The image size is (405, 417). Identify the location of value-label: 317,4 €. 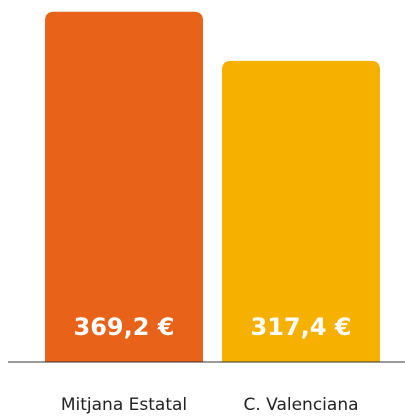
(301, 327).